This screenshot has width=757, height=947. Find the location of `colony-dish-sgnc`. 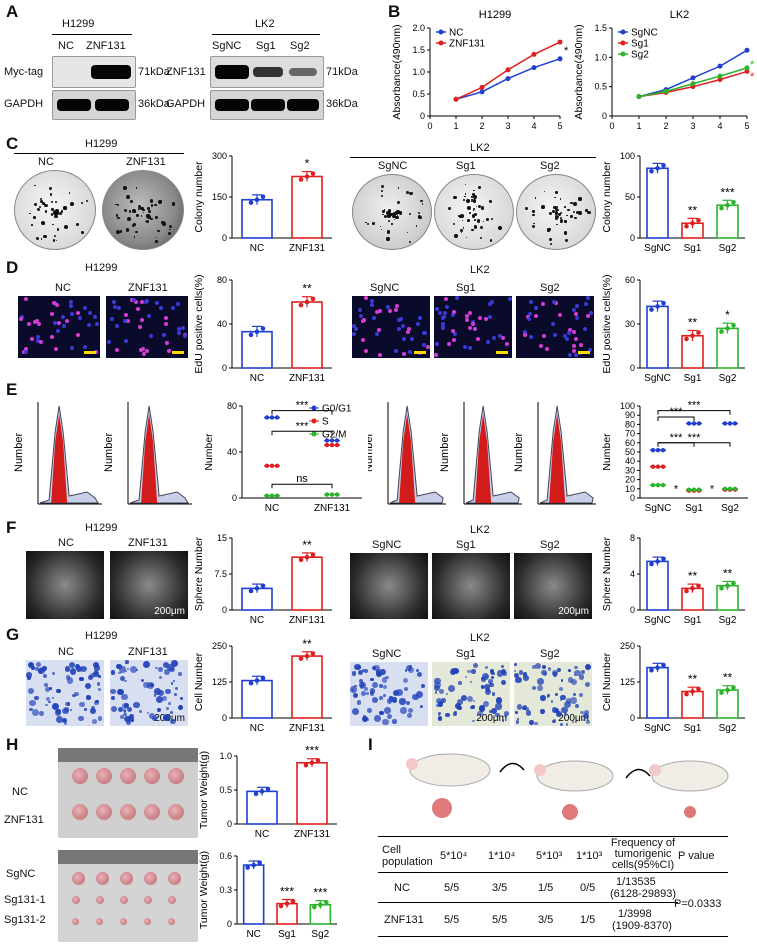

colony-dish-sgnc is located at coordinates (392, 212).